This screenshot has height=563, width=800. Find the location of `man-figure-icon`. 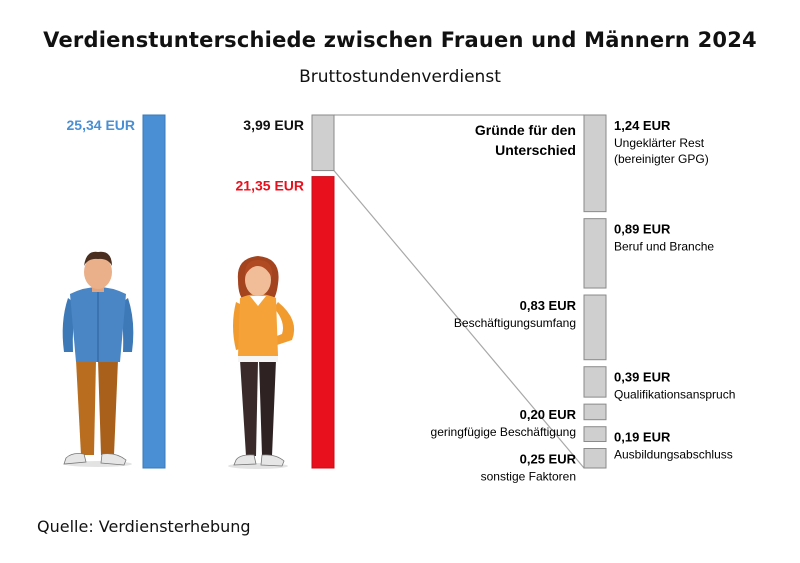

man-figure-icon is located at coordinates (98, 359).